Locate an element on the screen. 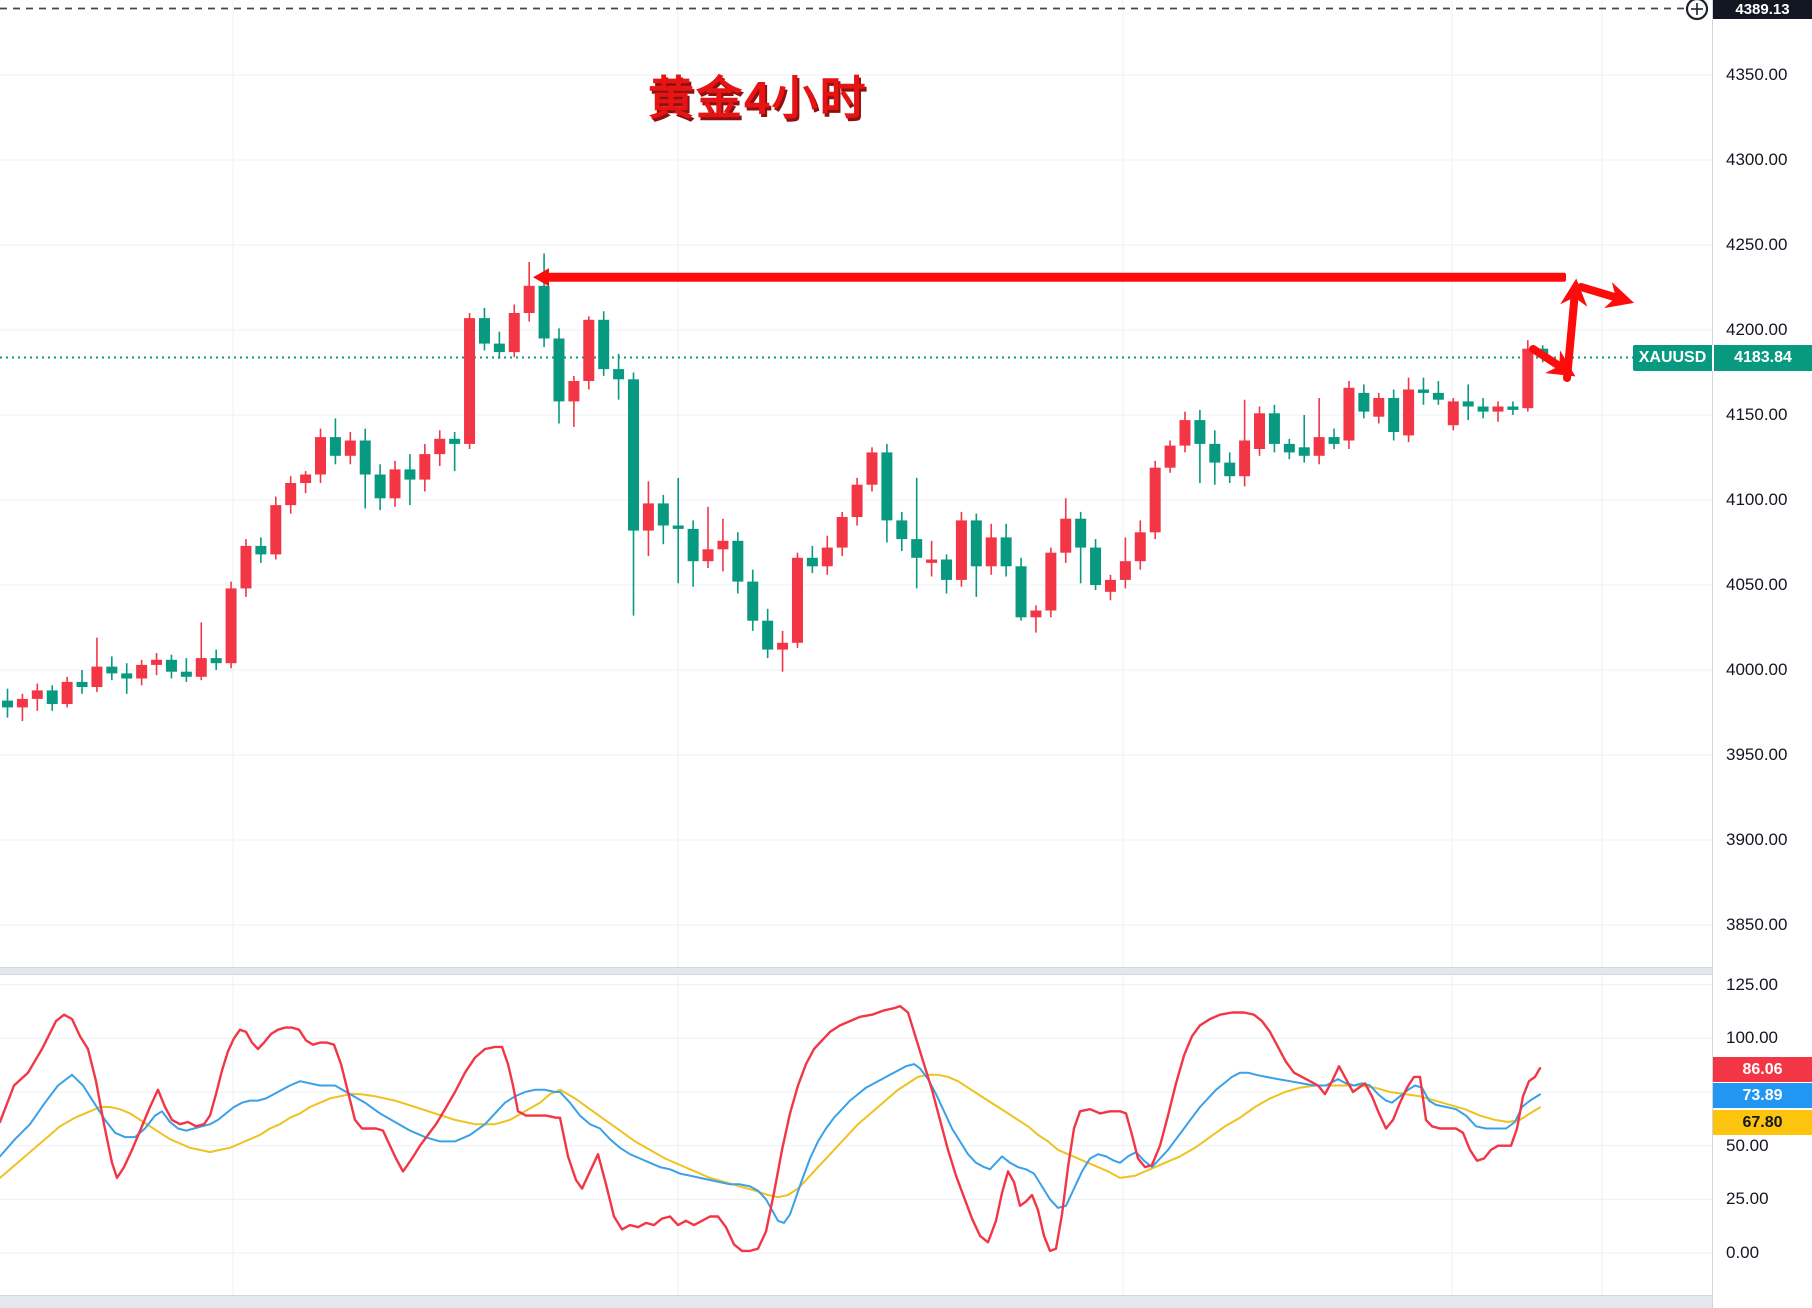 The height and width of the screenshot is (1308, 1812). indicator-tick-label: 125.00 is located at coordinates (1752, 984).